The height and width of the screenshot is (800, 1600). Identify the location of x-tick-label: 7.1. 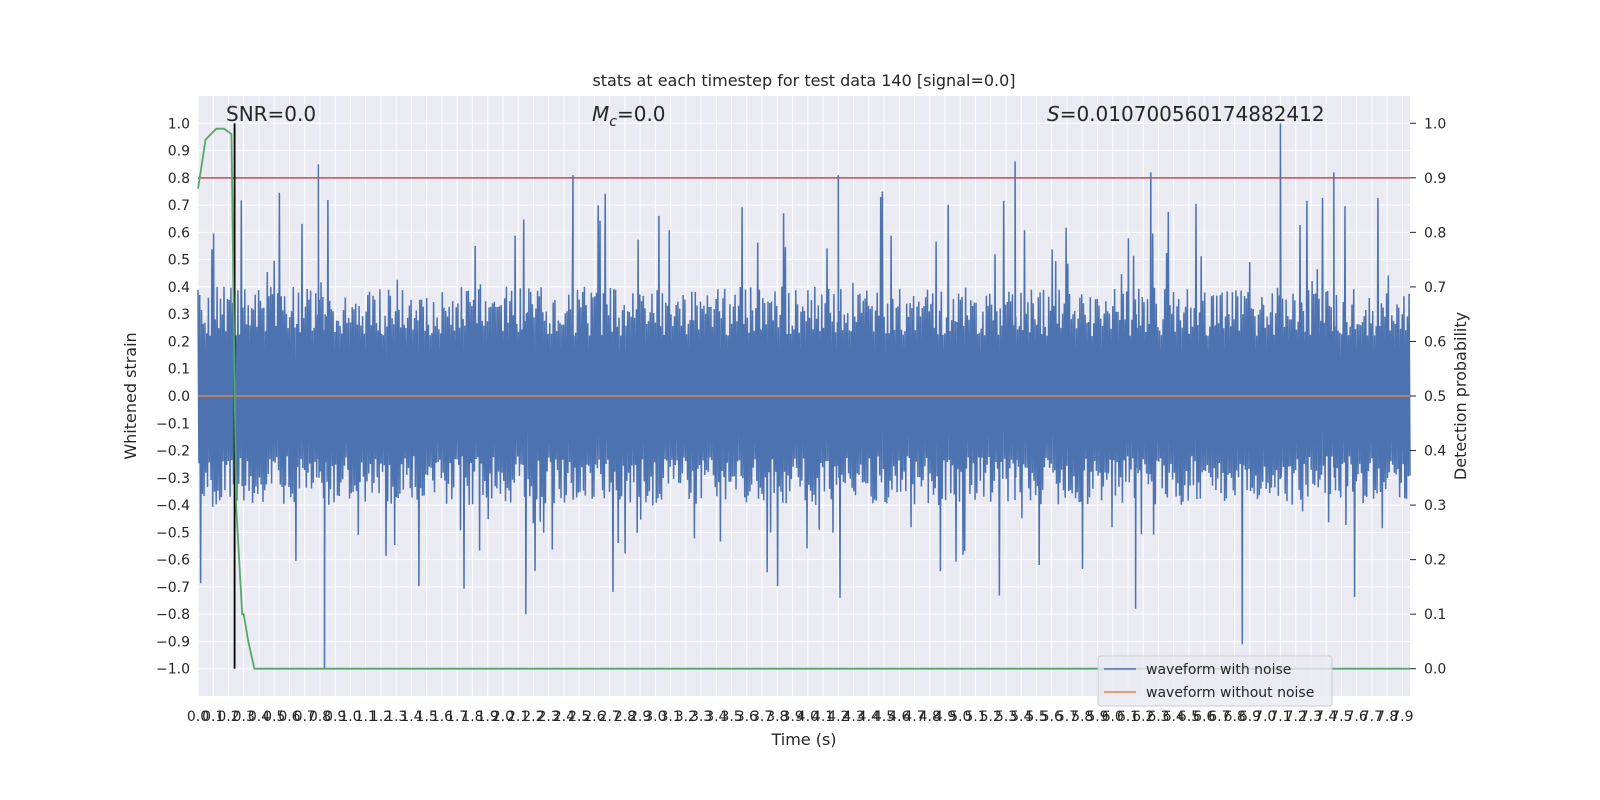
(1280, 717).